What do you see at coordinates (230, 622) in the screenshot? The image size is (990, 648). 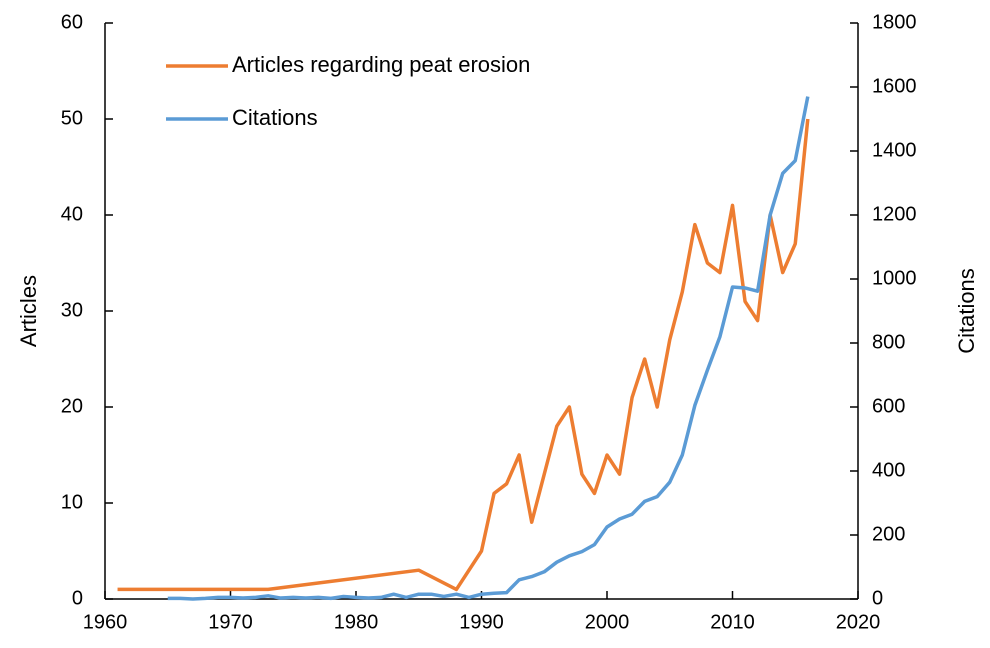 I see `x-tick-label: 1970` at bounding box center [230, 622].